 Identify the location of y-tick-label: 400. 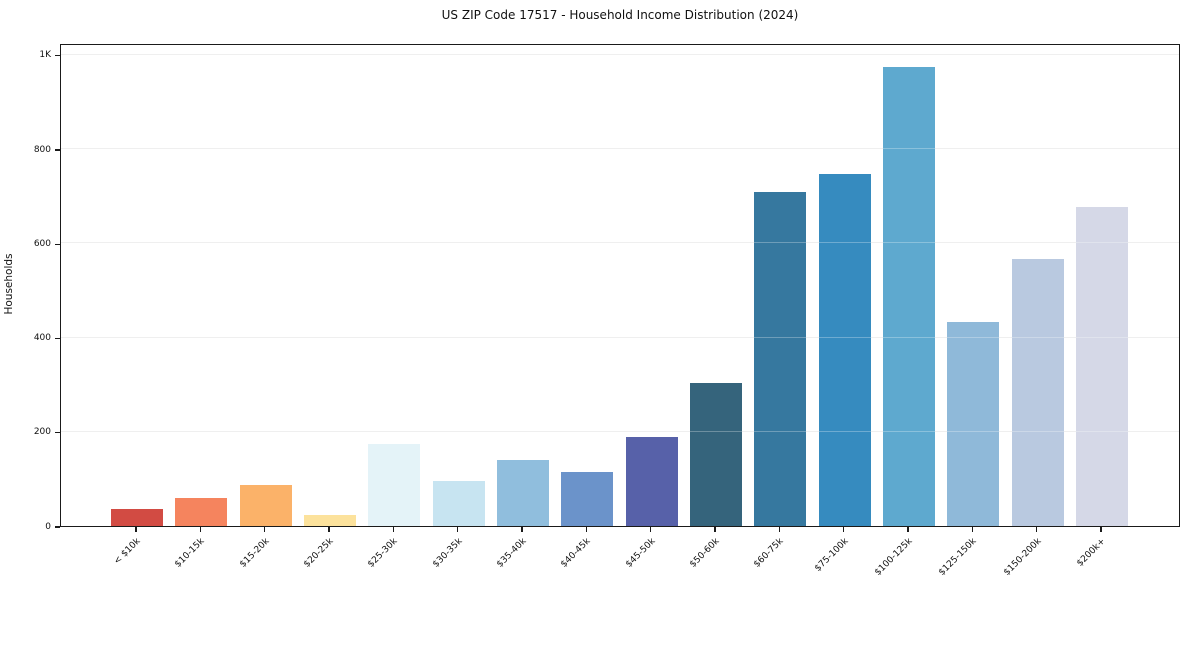
(42, 338).